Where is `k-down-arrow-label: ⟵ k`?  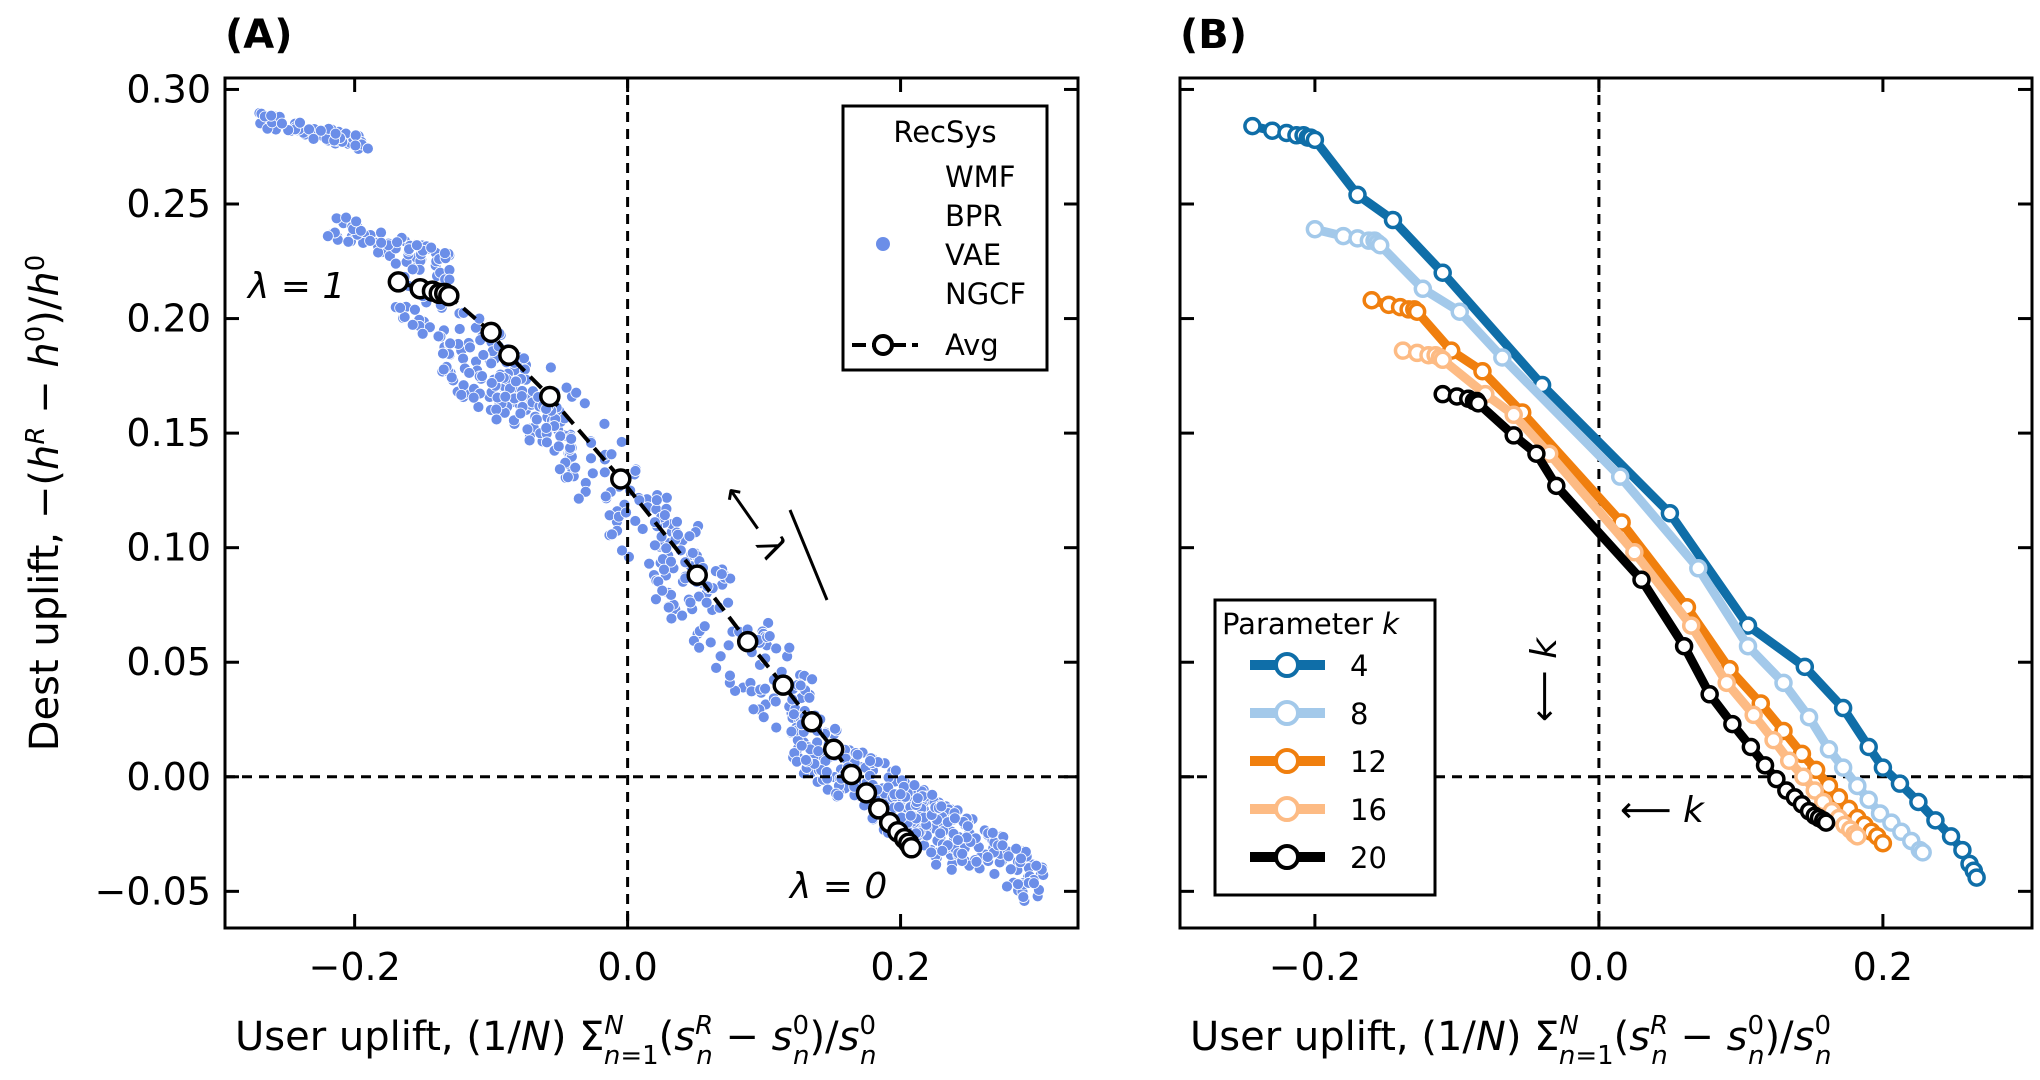
k-down-arrow-label: ⟵ k is located at coordinates (1544, 679).